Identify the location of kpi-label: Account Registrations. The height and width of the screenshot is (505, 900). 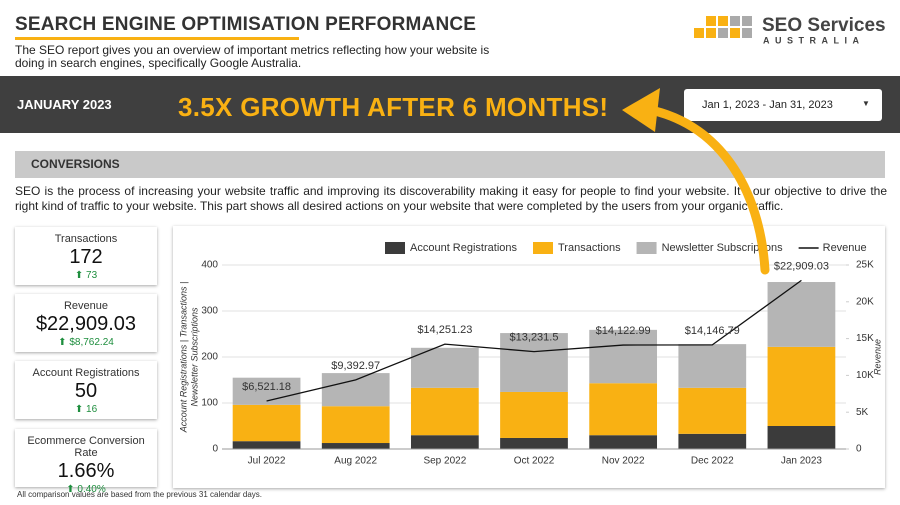
(86, 373).